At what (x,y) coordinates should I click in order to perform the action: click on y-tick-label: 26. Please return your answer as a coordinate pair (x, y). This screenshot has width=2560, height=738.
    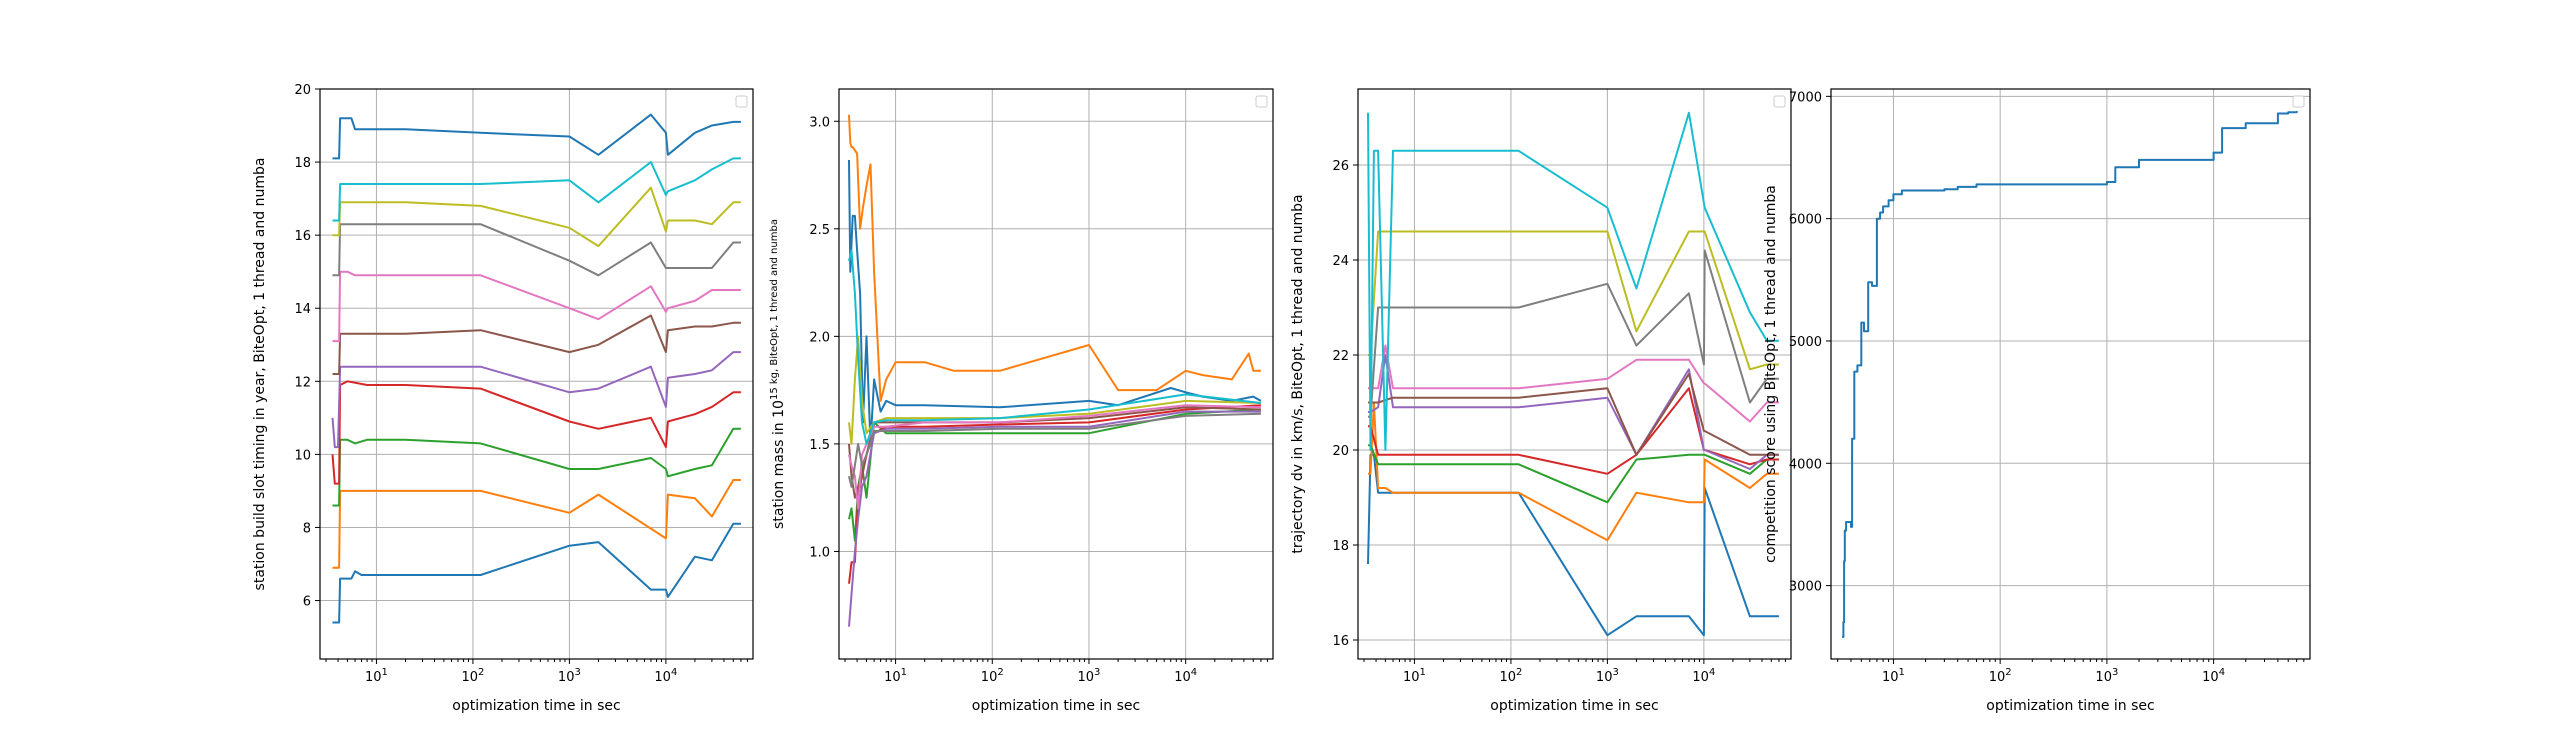
    Looking at the image, I should click on (1340, 166).